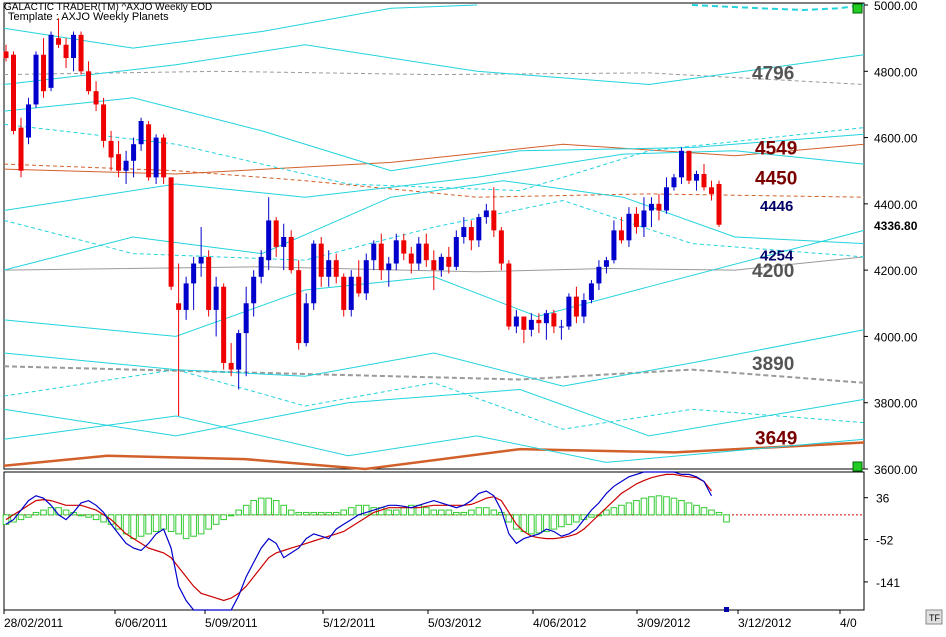  What do you see at coordinates (33, 623) in the screenshot?
I see `date-tick-label: 28/02/2011` at bounding box center [33, 623].